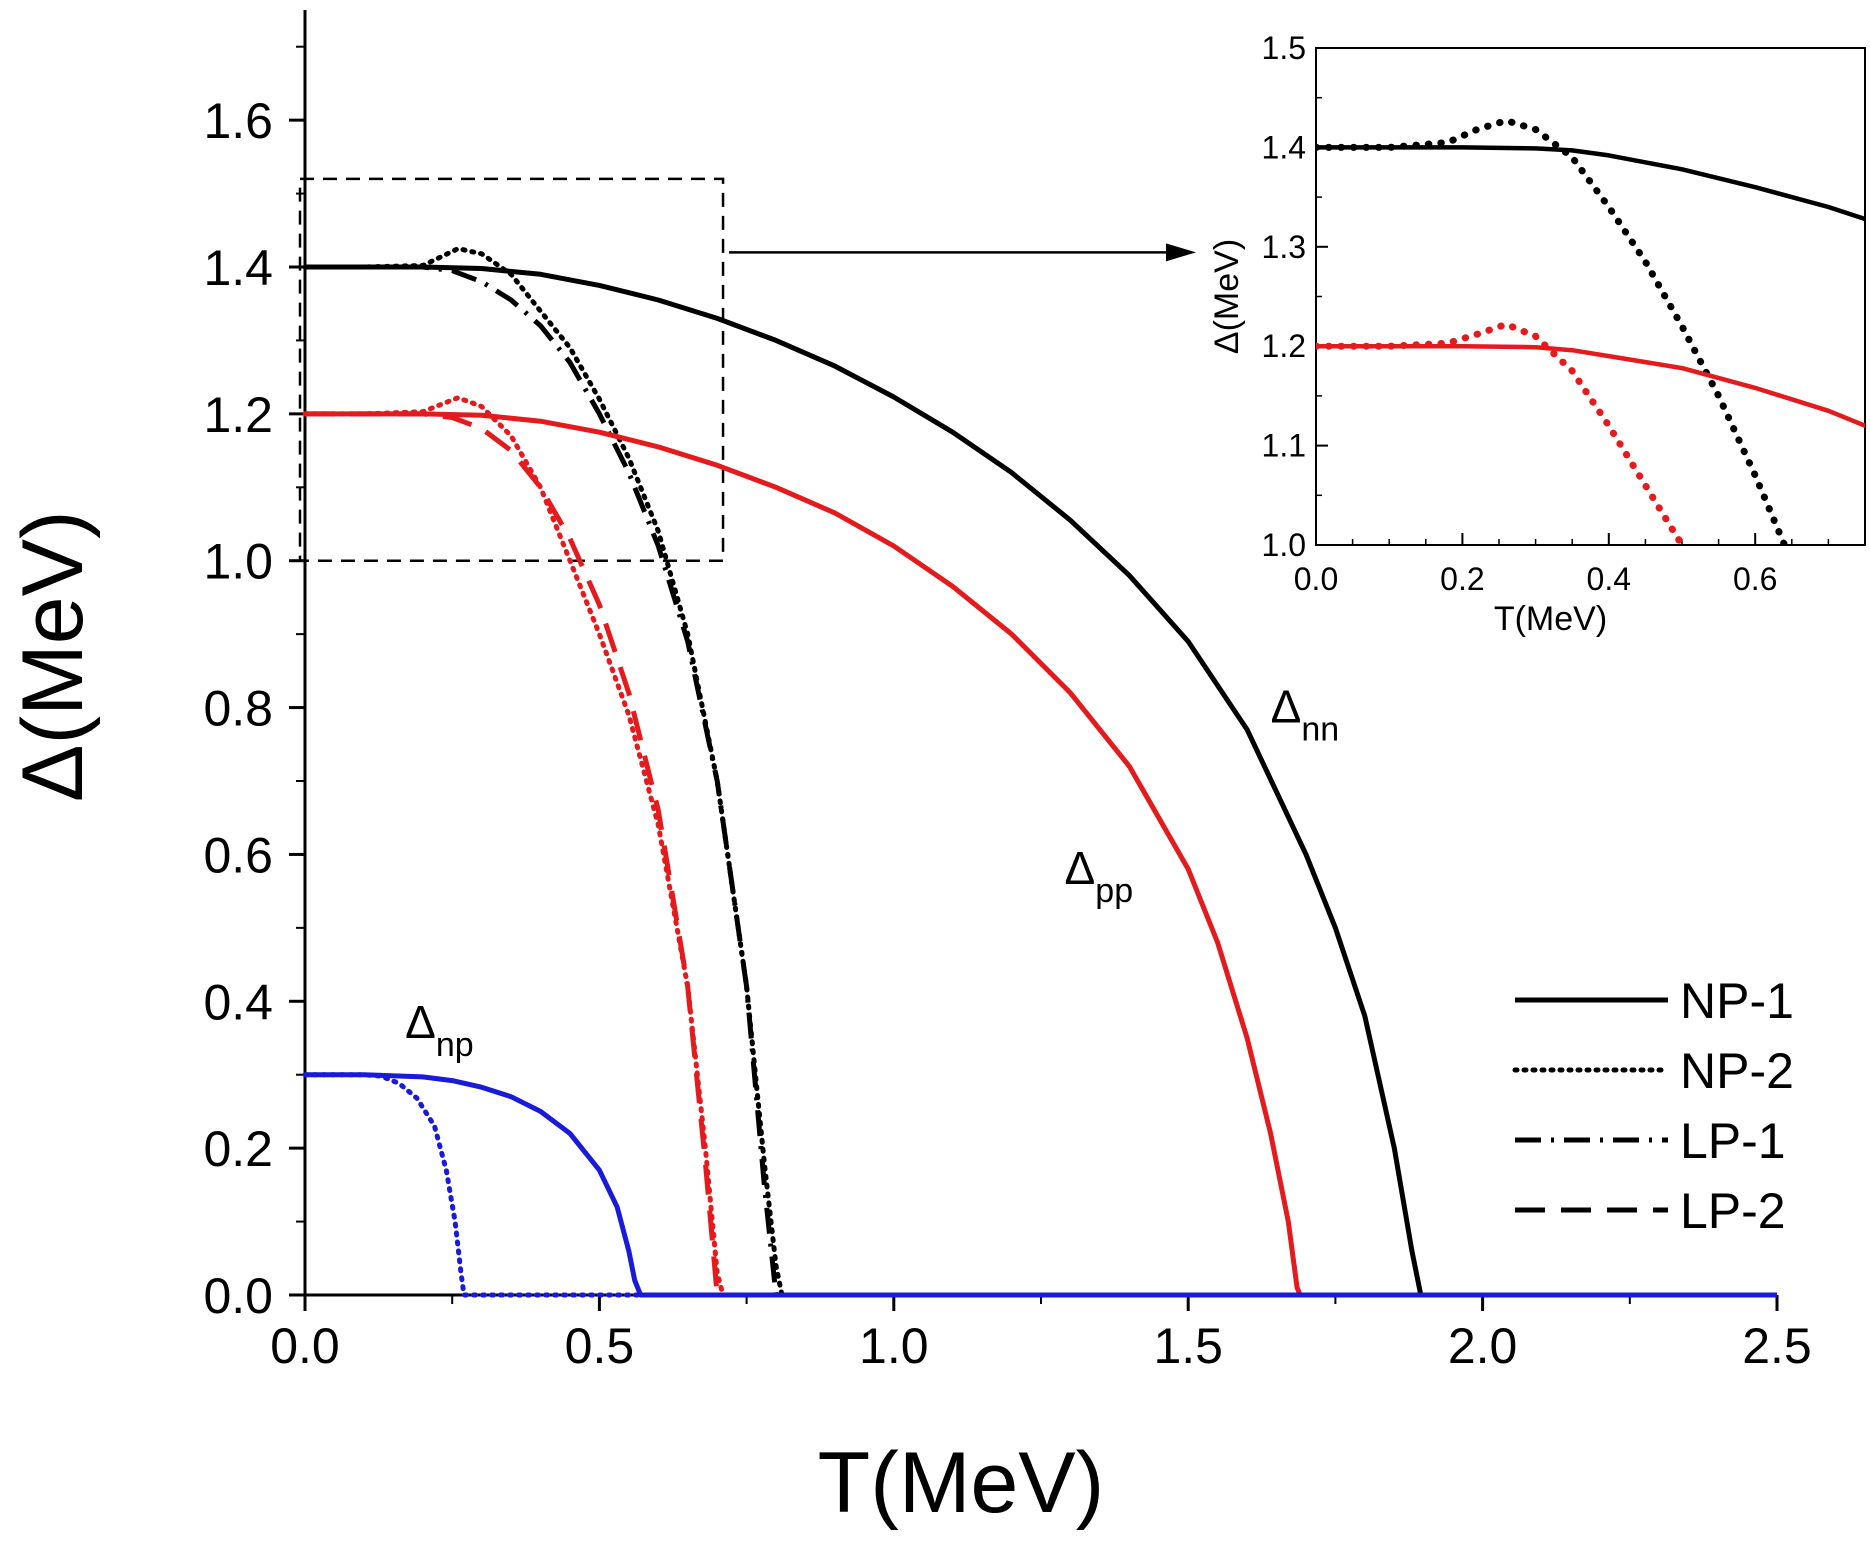 This screenshot has height=1550, width=1870. Describe the element at coordinates (894, 1346) in the screenshot. I see `x-tick-label: 1.0` at that location.